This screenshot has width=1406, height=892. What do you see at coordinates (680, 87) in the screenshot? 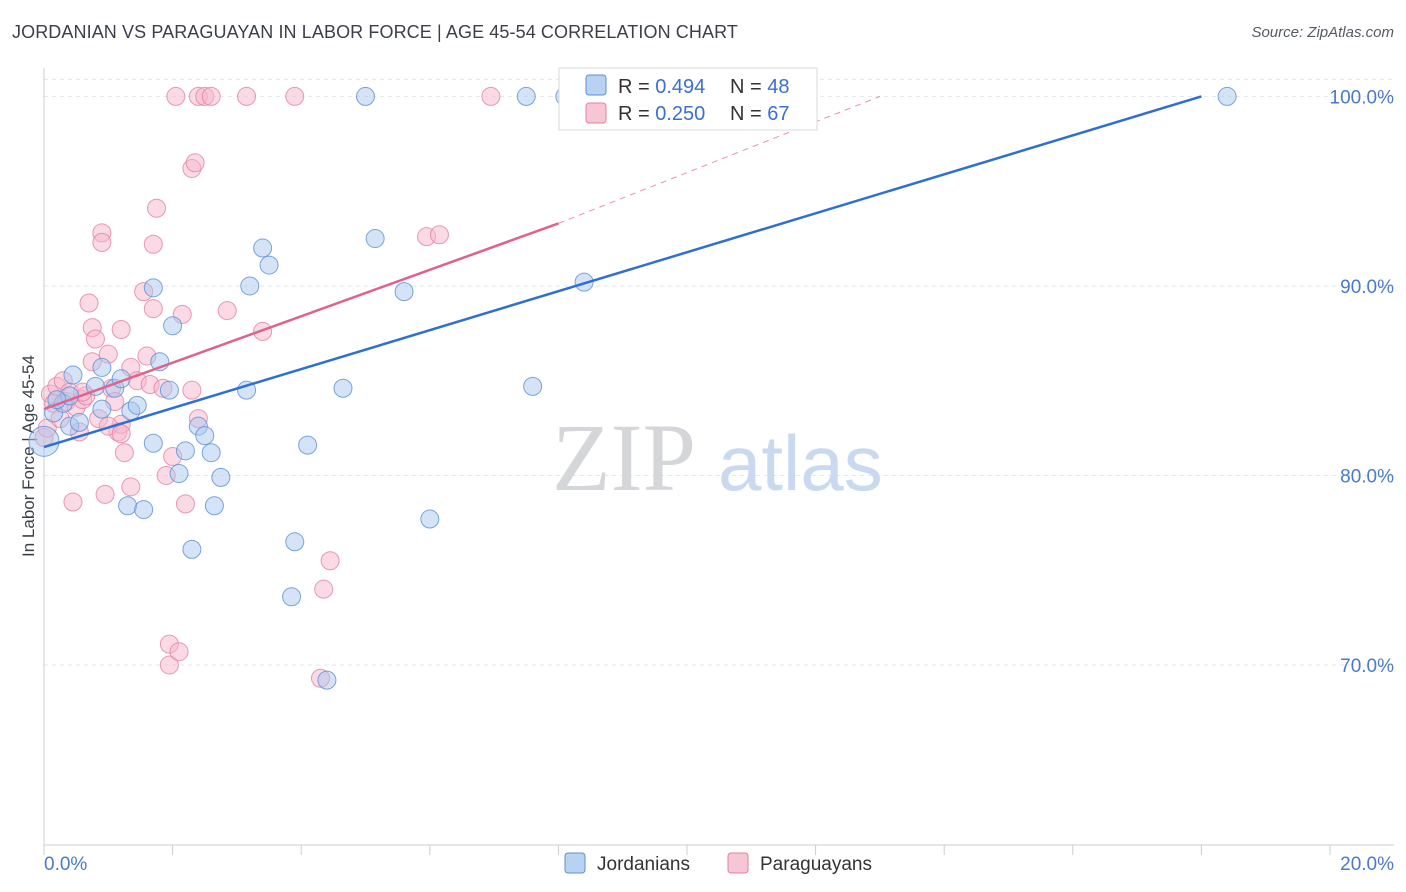
I see `legend-r-value: 0.494` at bounding box center [680, 87].